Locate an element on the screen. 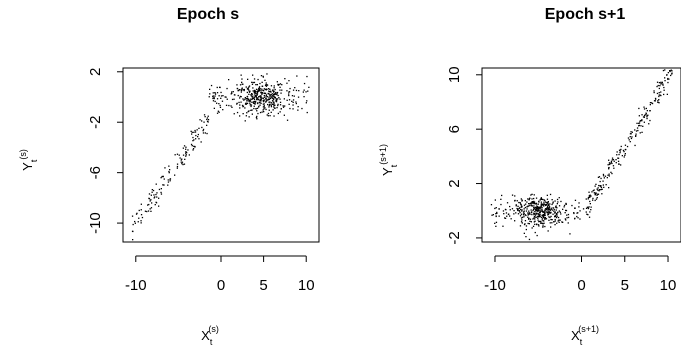 The width and height of the screenshot is (681, 356). y-axis: 10 6 2 -2 is located at coordinates (464, 155).